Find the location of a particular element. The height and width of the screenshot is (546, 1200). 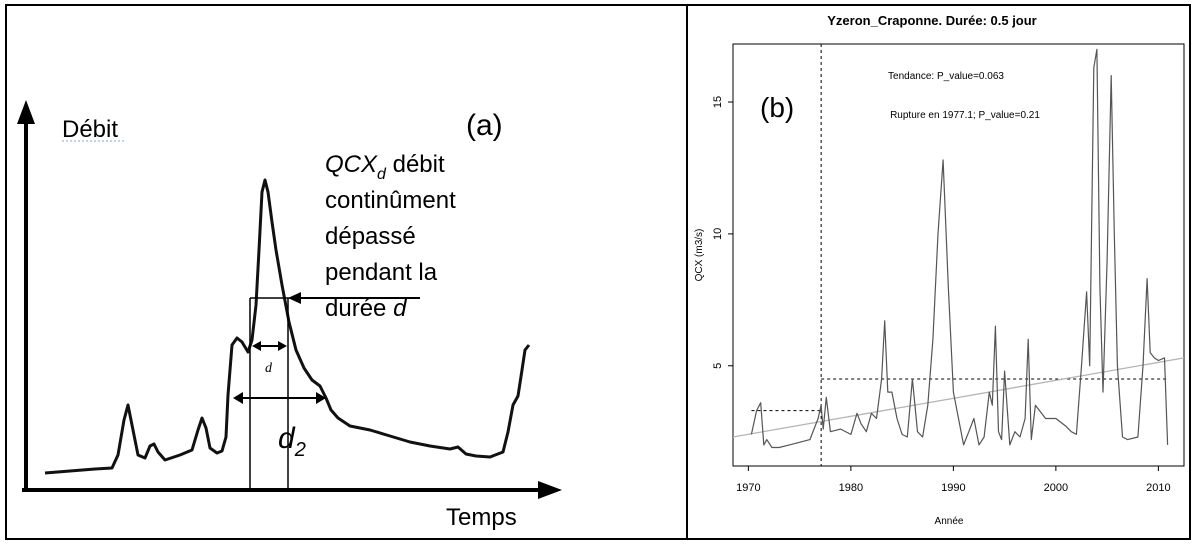

x-axis-label-temps: Temps is located at coordinates (481, 517).